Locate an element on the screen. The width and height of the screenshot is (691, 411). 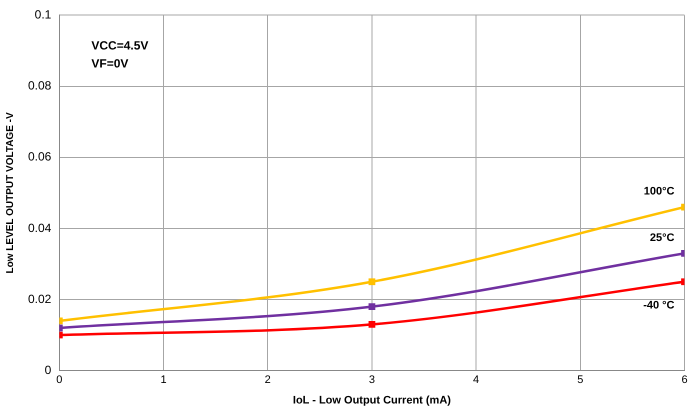
y-tick-label: 0.08 is located at coordinates (40, 85).